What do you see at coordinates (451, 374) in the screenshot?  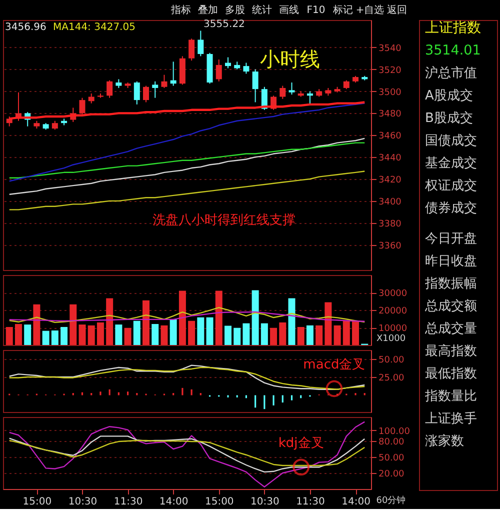 I see `text: 最低指数` at bounding box center [451, 374].